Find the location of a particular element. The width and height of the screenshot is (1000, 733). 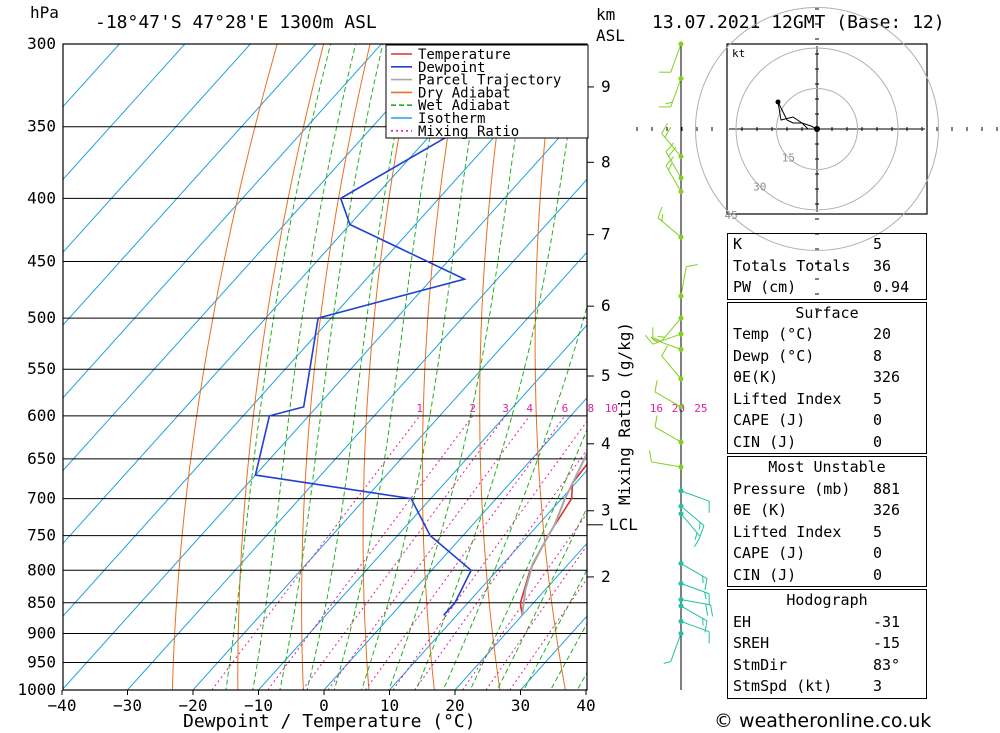

hodograph: kt 15 30 45 is located at coordinates (817, 158).